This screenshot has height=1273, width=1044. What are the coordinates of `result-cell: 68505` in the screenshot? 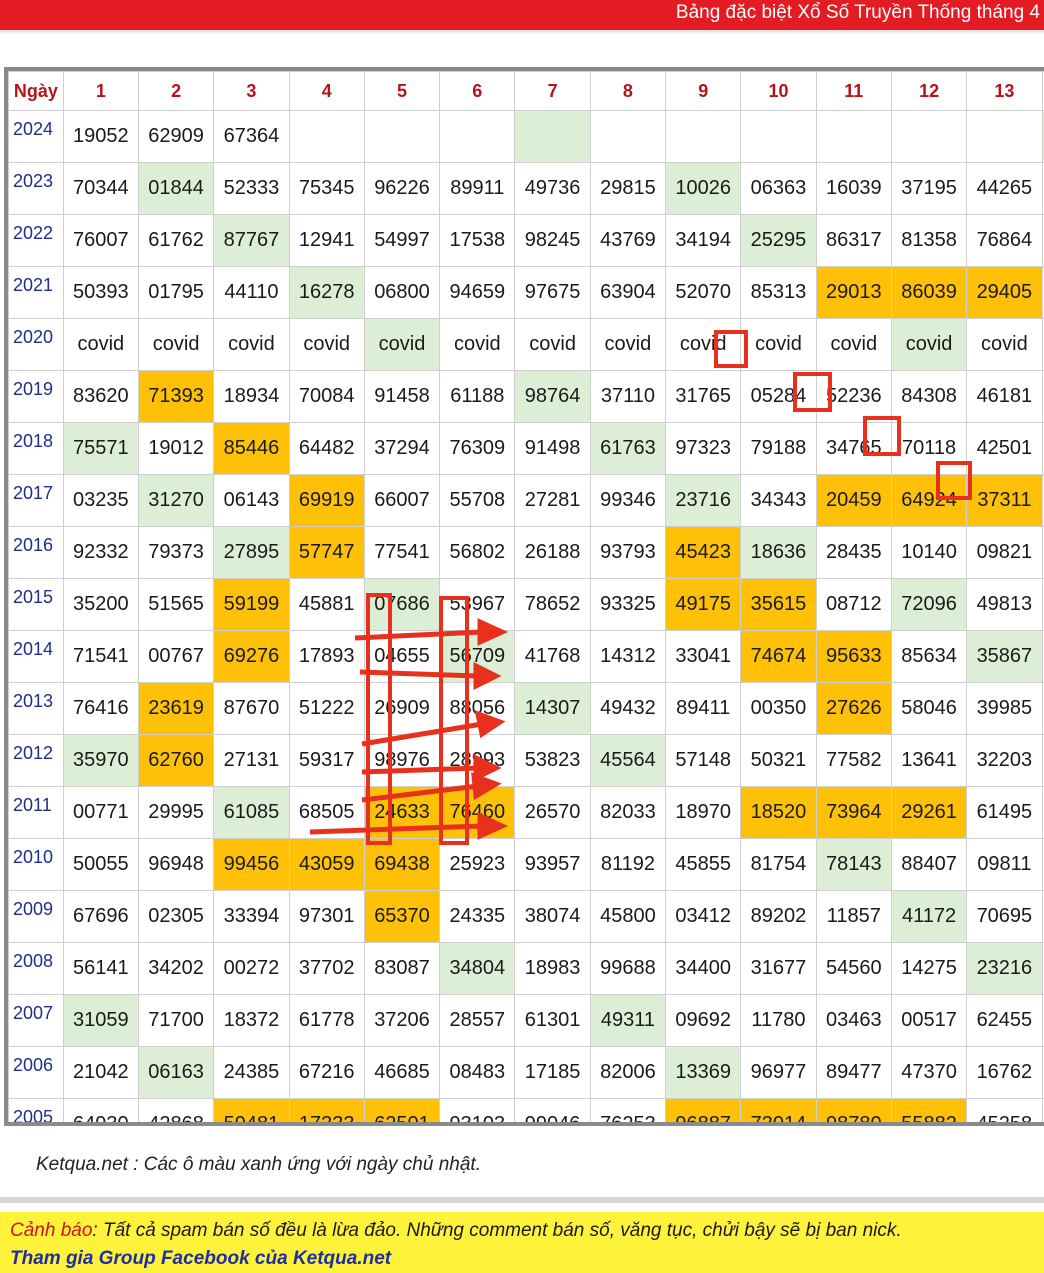 It's located at (326, 812).